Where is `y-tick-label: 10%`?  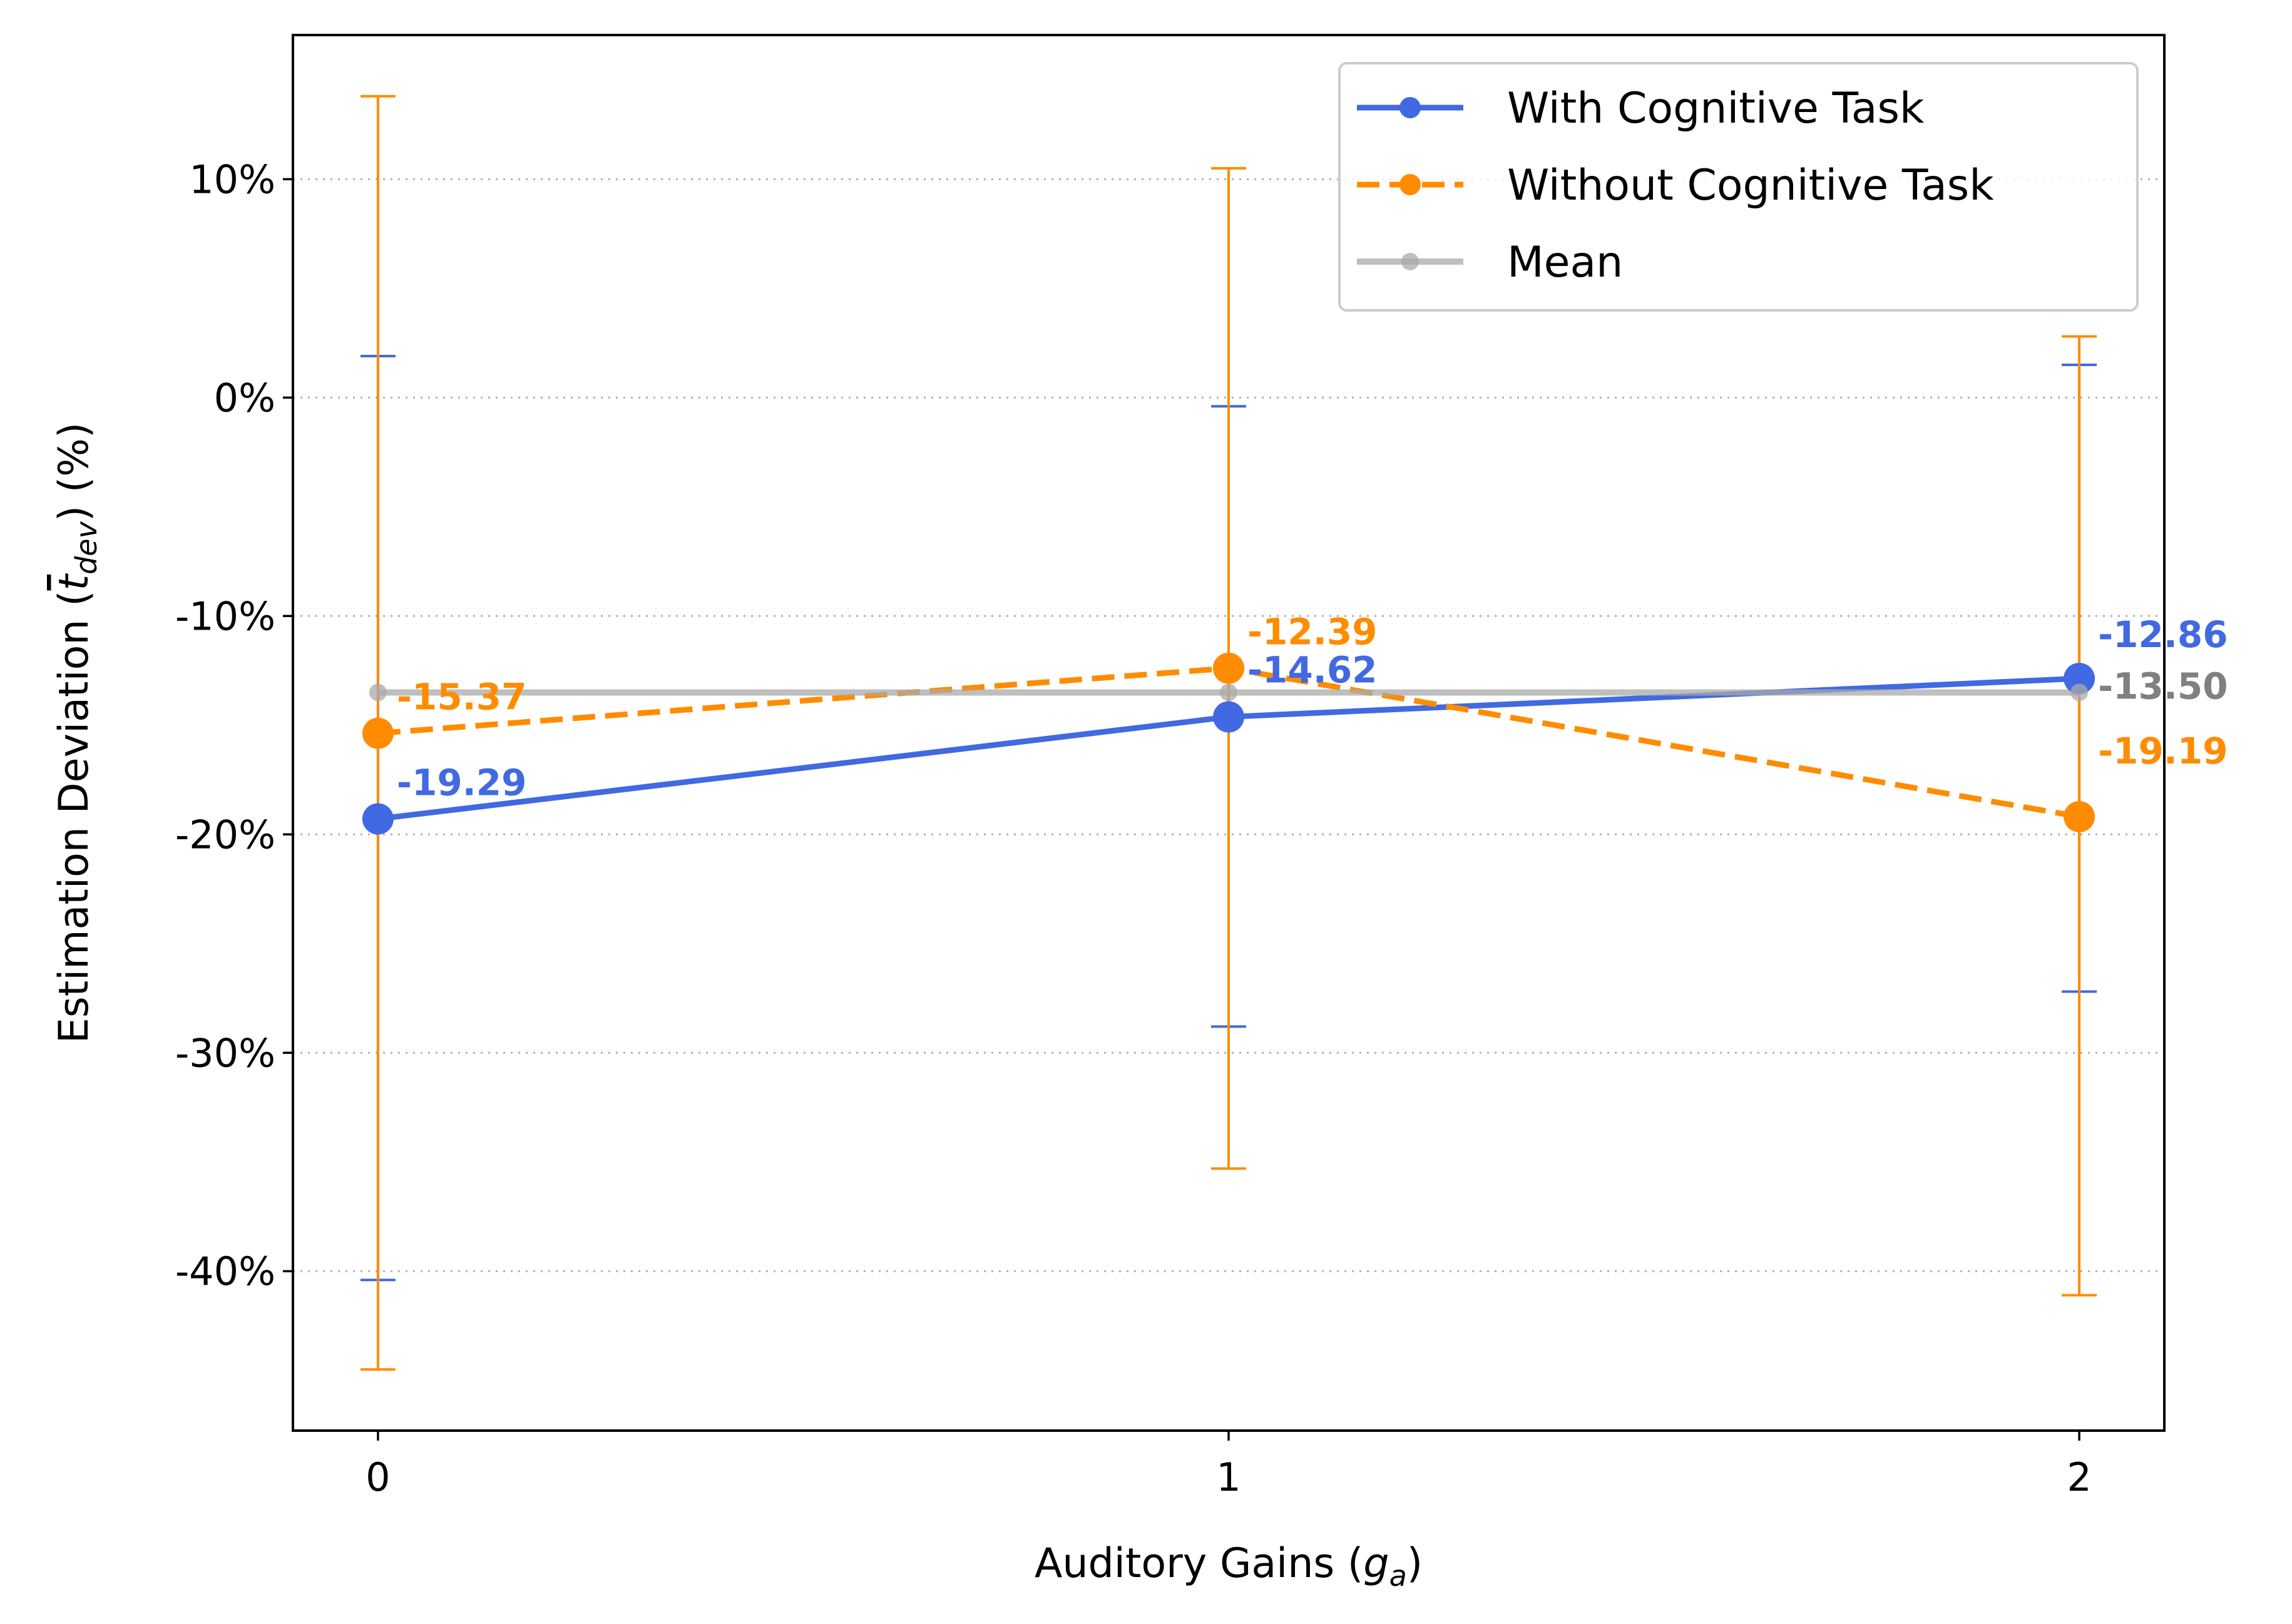 y-tick-label: 10% is located at coordinates (232, 179).